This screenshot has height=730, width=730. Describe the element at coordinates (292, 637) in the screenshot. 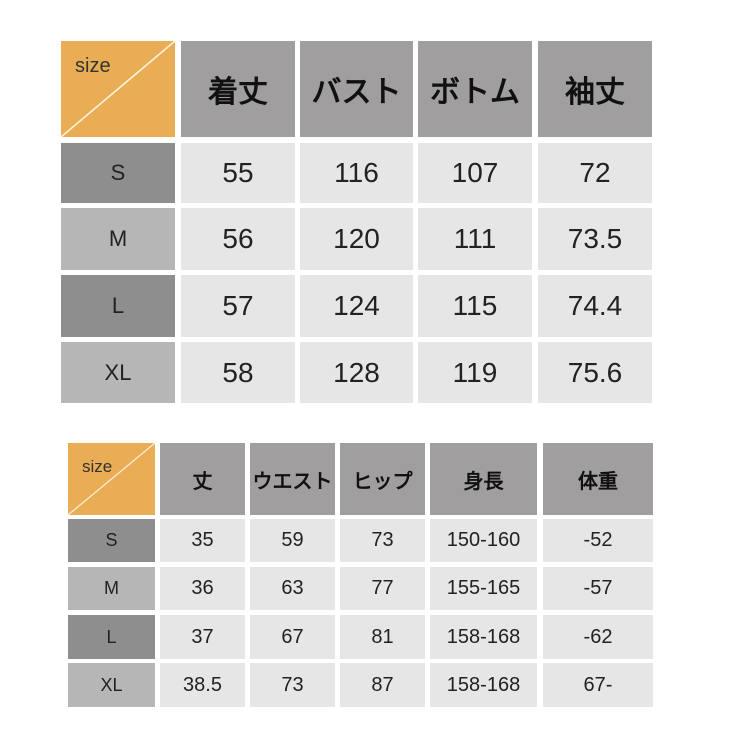

I see `table-cell: 67` at that location.